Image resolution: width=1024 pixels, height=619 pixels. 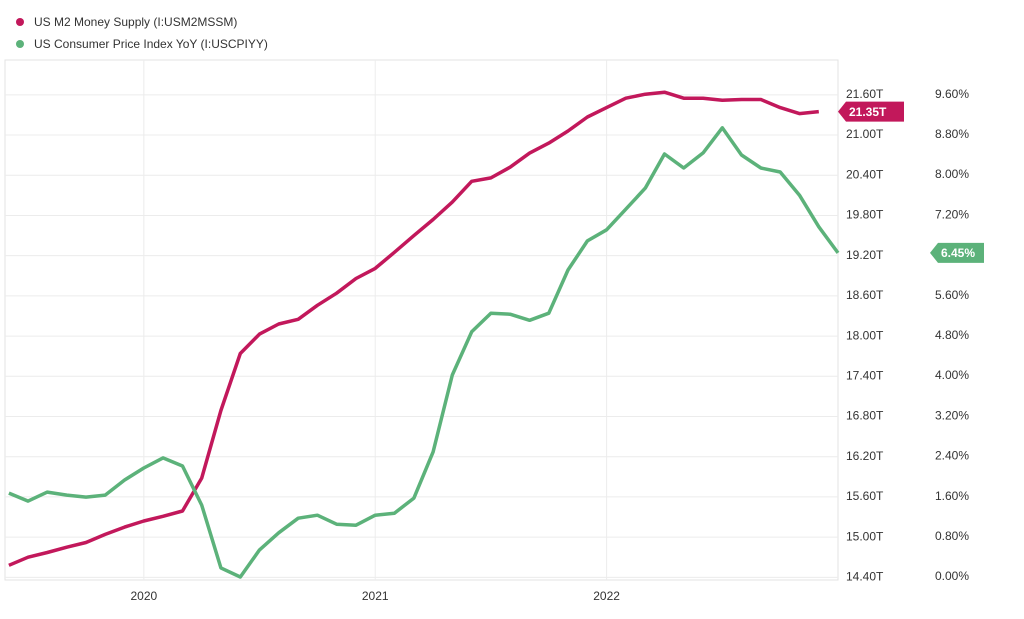 I want to click on y-tick-label: 16.20T, so click(x=865, y=456).